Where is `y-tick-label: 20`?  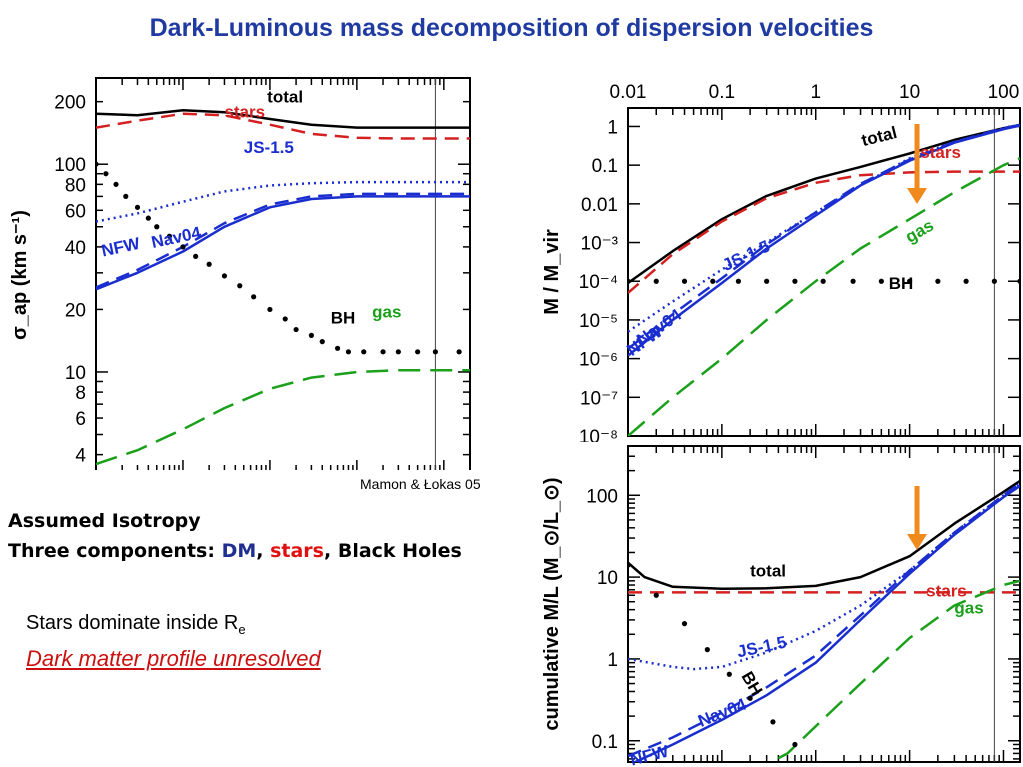 y-tick-label: 20 is located at coordinates (75, 310).